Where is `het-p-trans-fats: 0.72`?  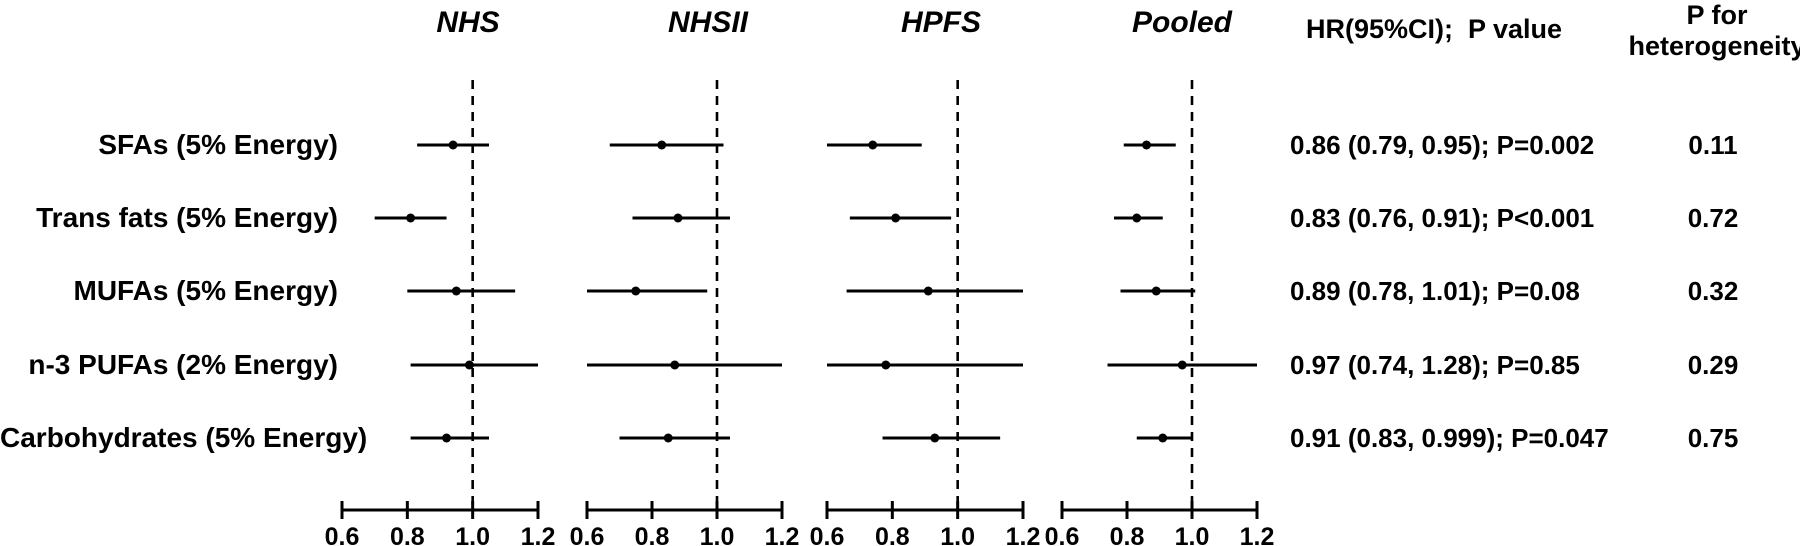
het-p-trans-fats: 0.72 is located at coordinates (1713, 218).